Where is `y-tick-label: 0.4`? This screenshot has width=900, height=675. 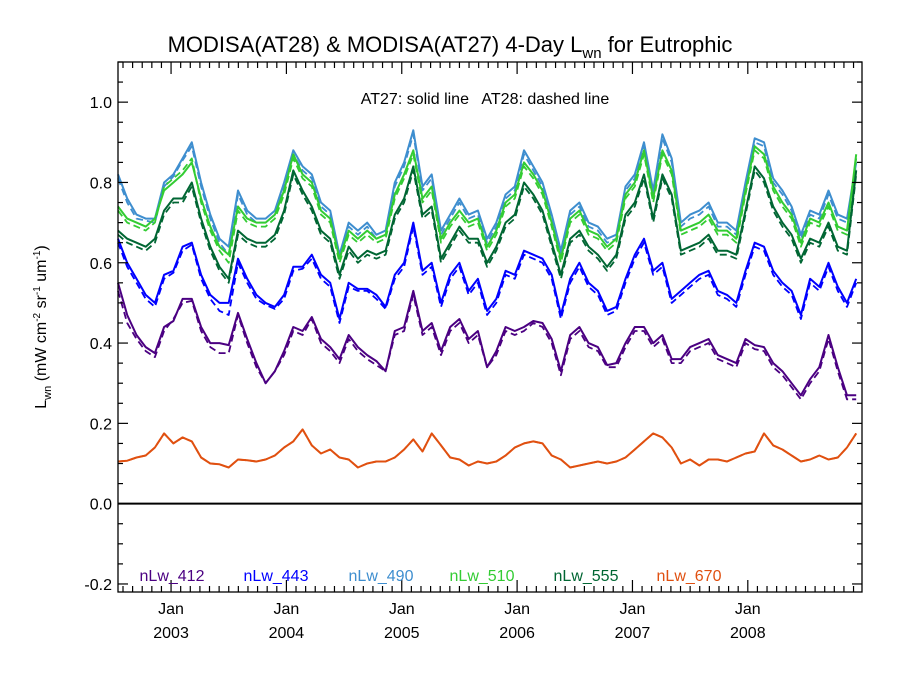
y-tick-label: 0.4 is located at coordinates (101, 344).